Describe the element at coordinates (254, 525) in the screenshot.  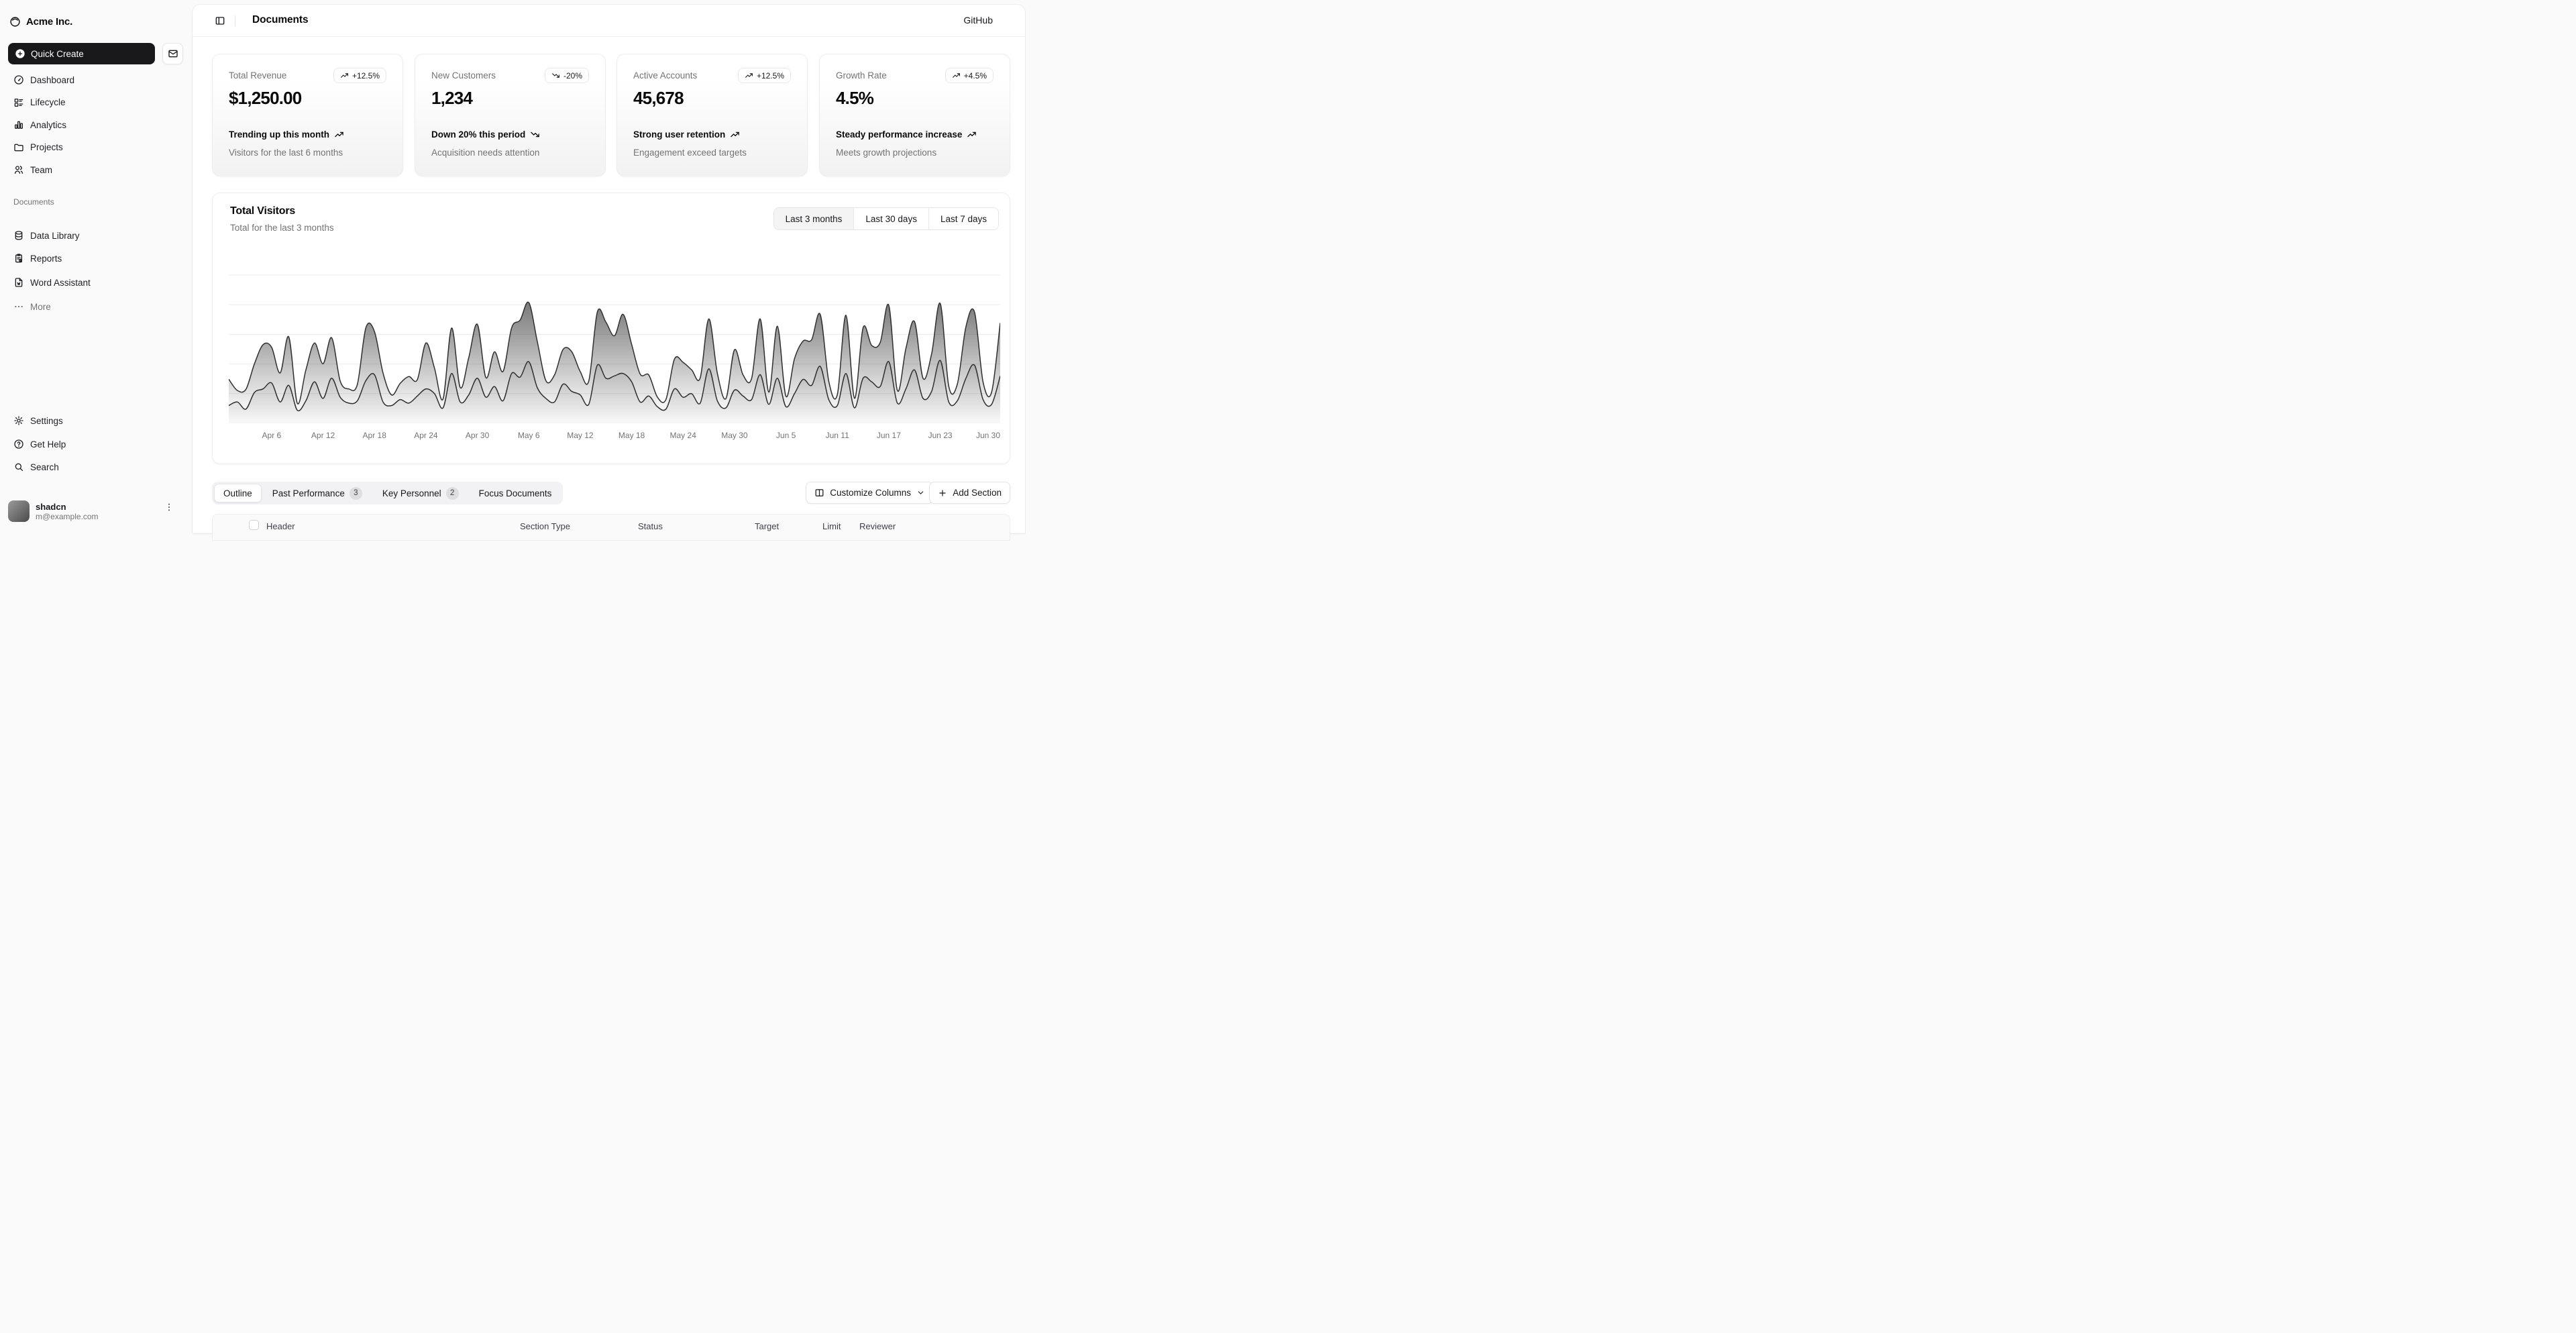
I see `select-all-checkbox` at that location.